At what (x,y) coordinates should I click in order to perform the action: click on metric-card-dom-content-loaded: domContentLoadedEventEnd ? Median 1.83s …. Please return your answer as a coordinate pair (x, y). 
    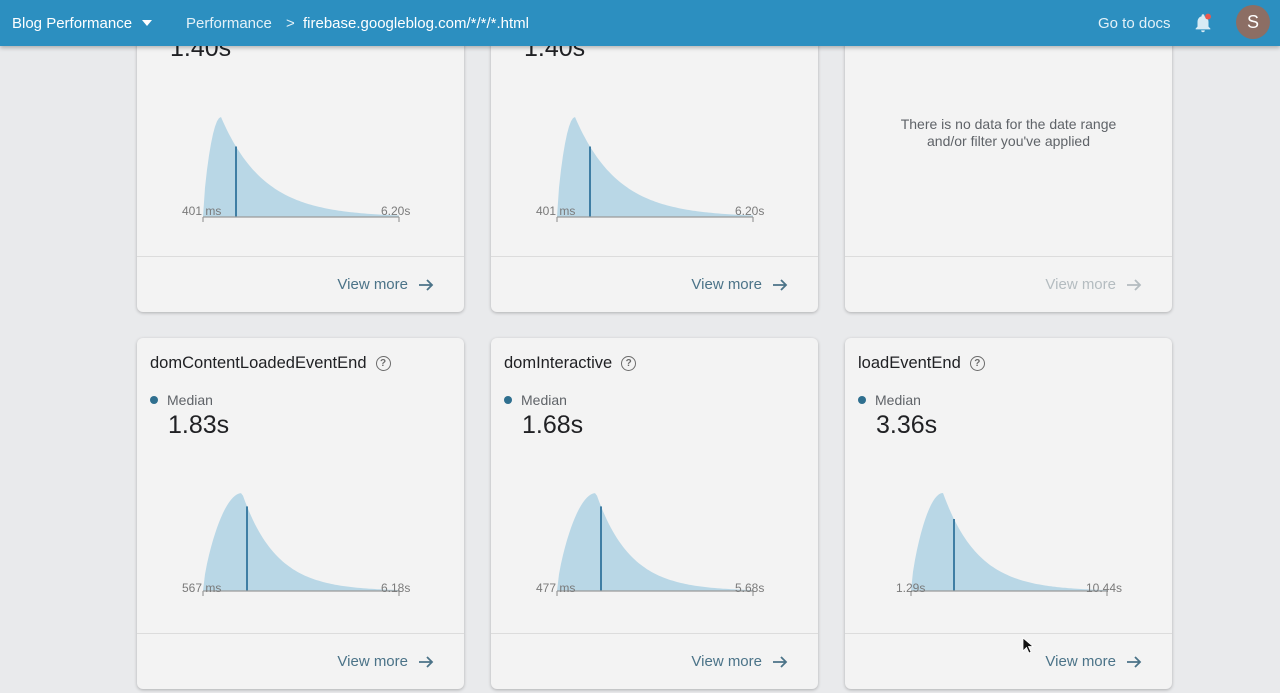
    Looking at the image, I should click on (300, 513).